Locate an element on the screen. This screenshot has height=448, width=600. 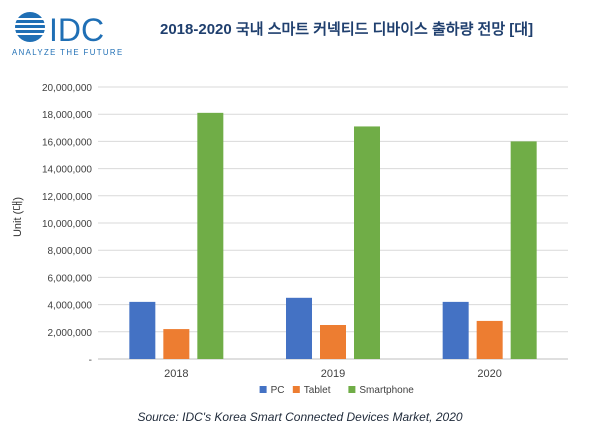
legend: PC Tablet Smartphone is located at coordinates (336, 390).